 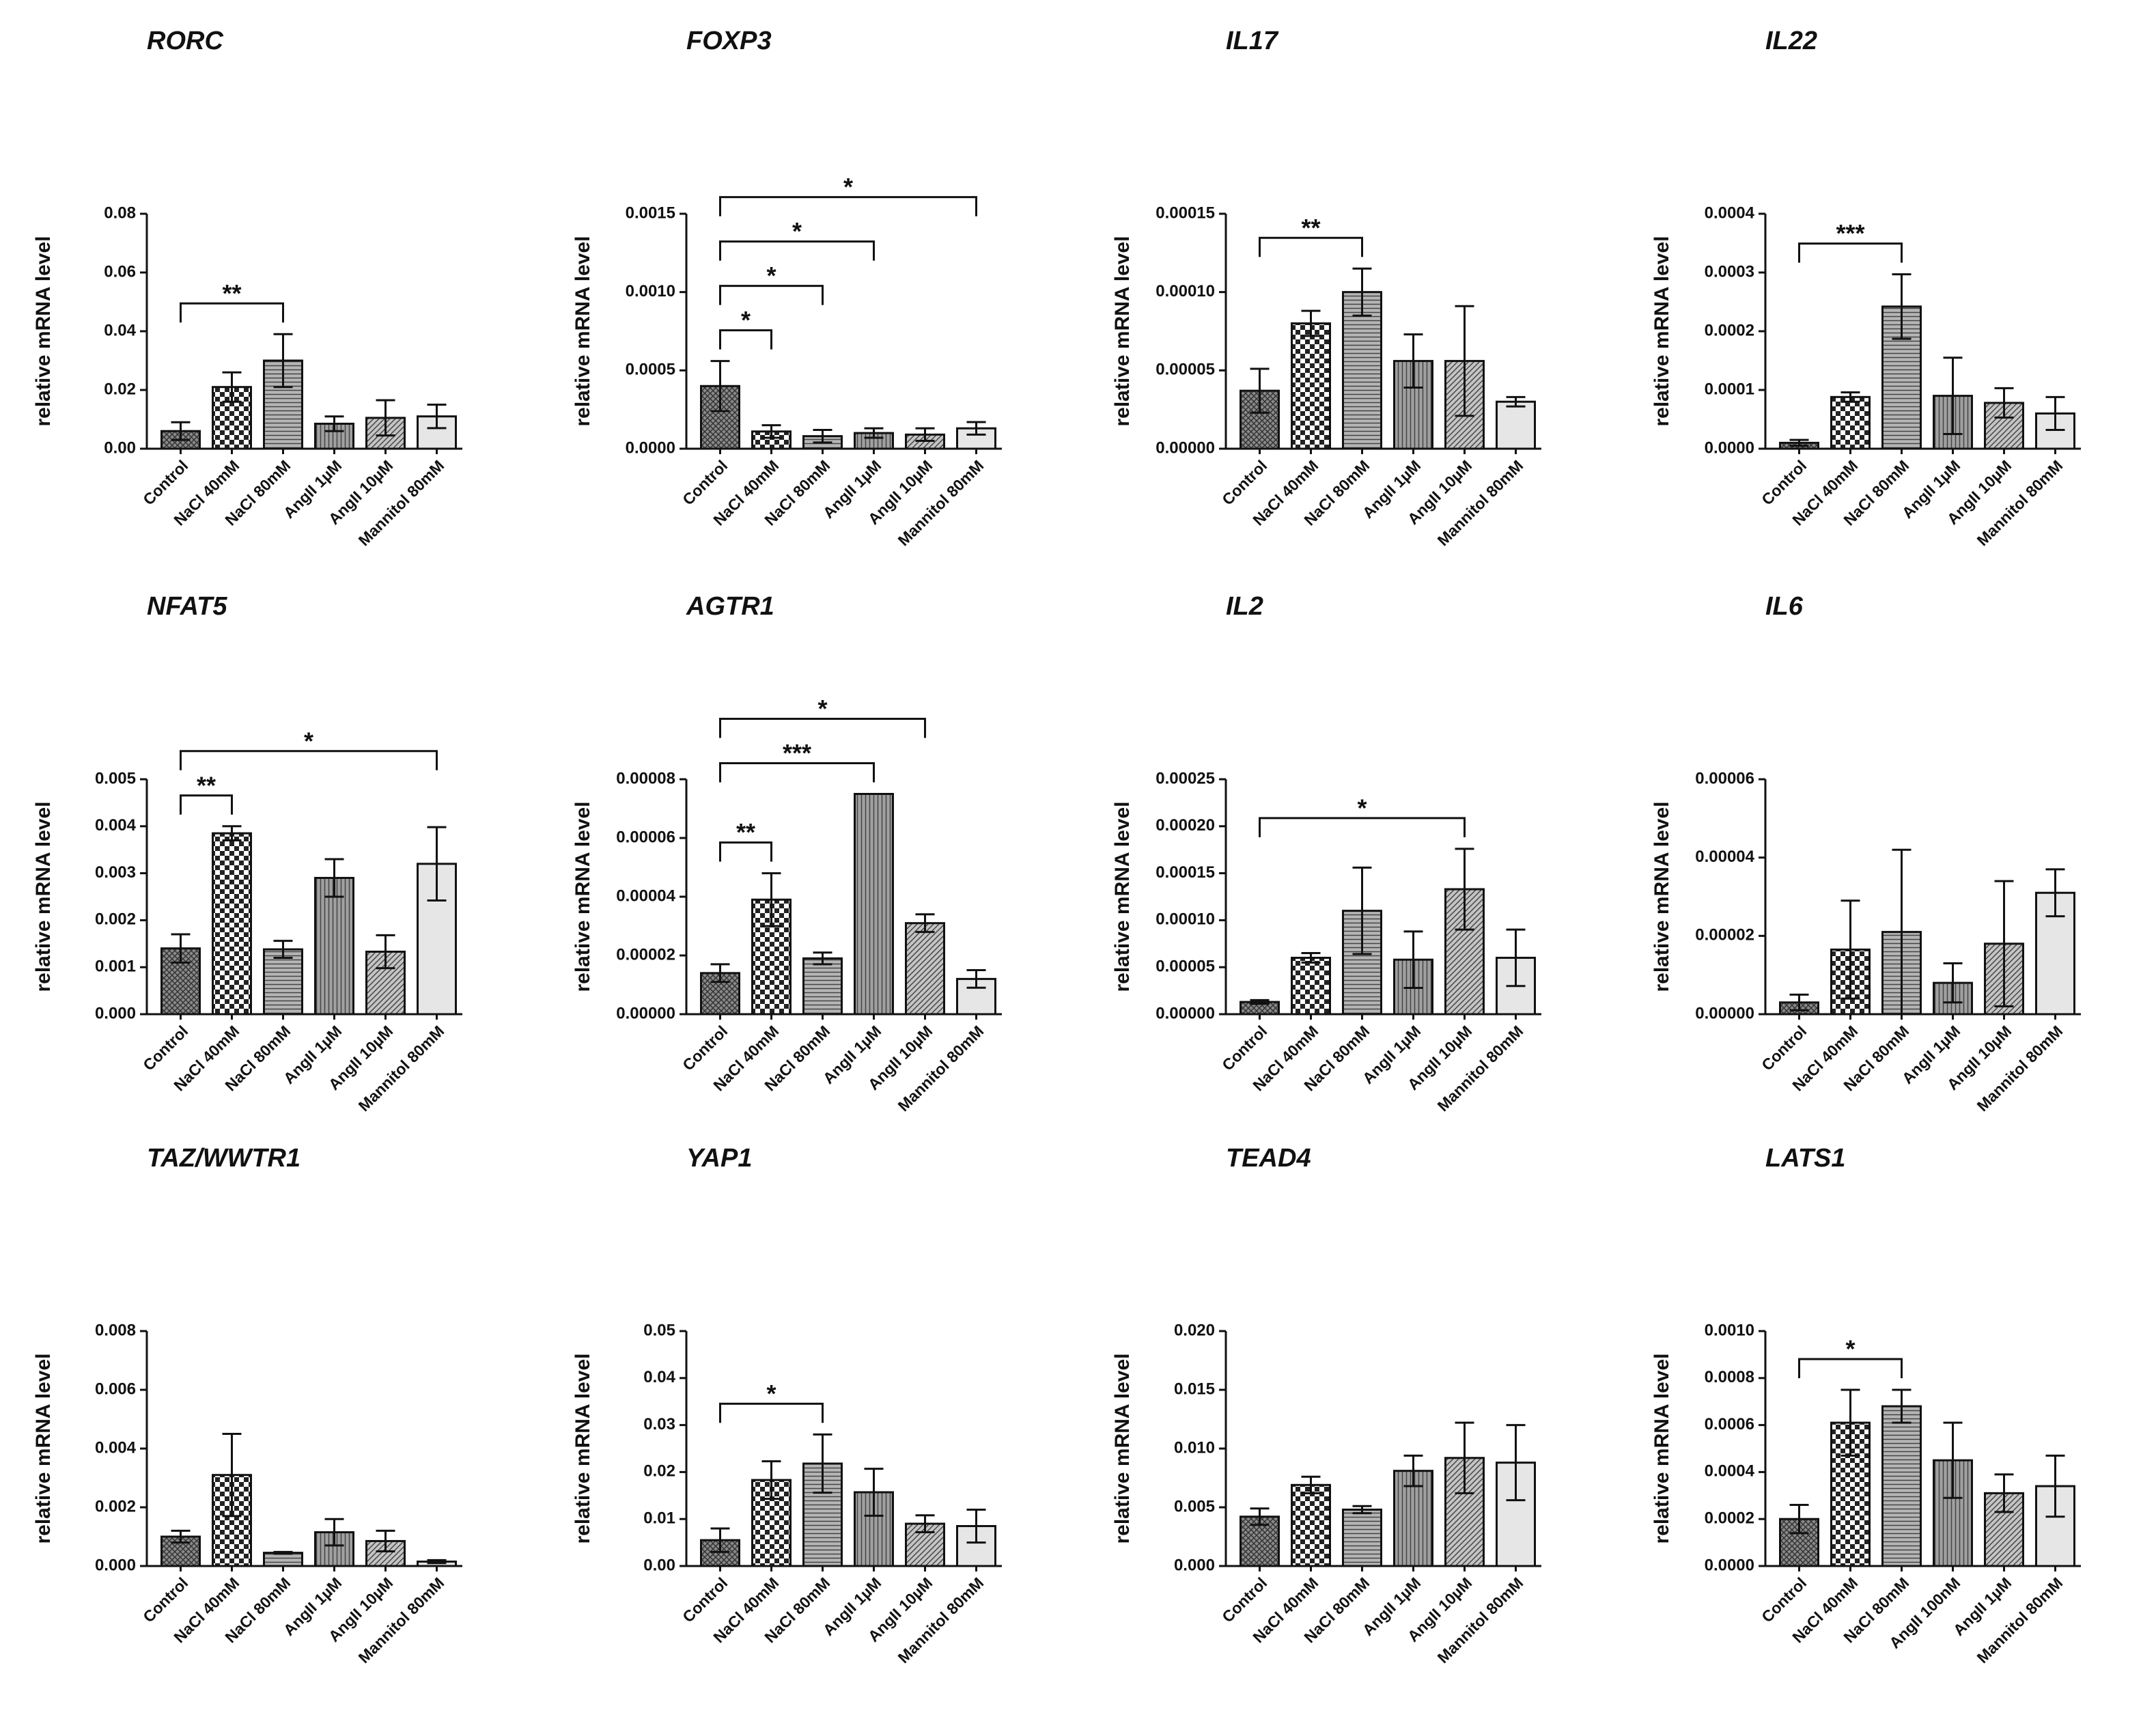 What do you see at coordinates (1244, 606) in the screenshot?
I see `panel-title: IL2` at bounding box center [1244, 606].